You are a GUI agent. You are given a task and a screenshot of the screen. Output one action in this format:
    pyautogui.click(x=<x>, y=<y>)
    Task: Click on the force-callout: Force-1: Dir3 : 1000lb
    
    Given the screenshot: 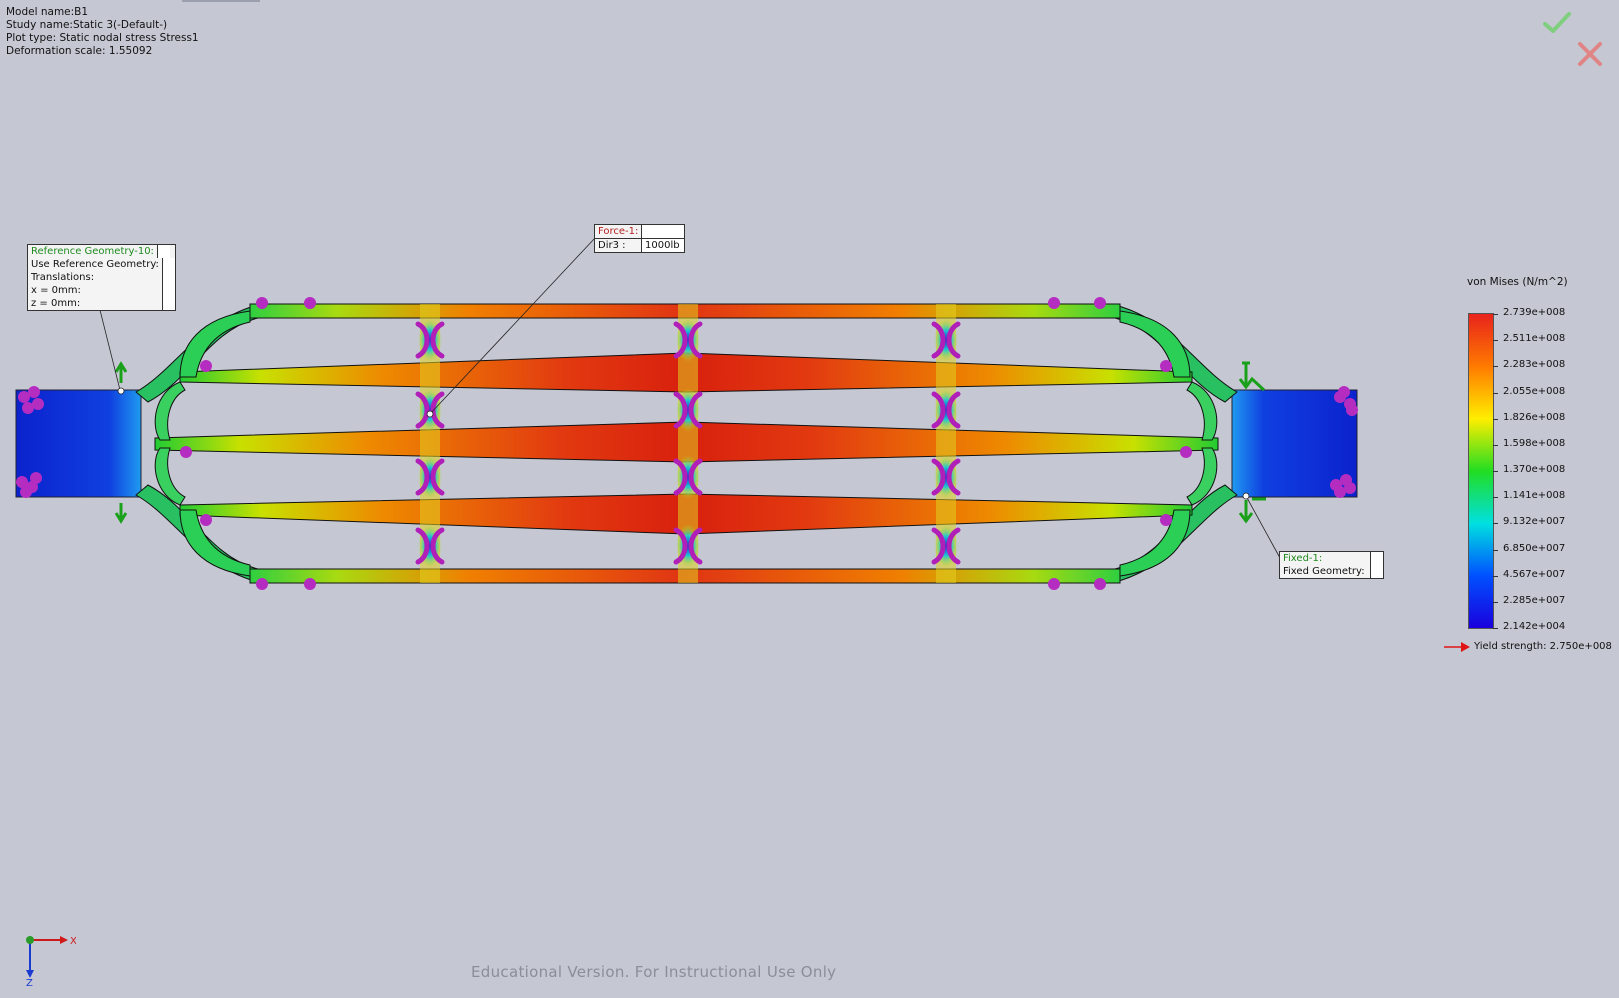 What is the action you would take?
    pyautogui.click(x=639, y=238)
    